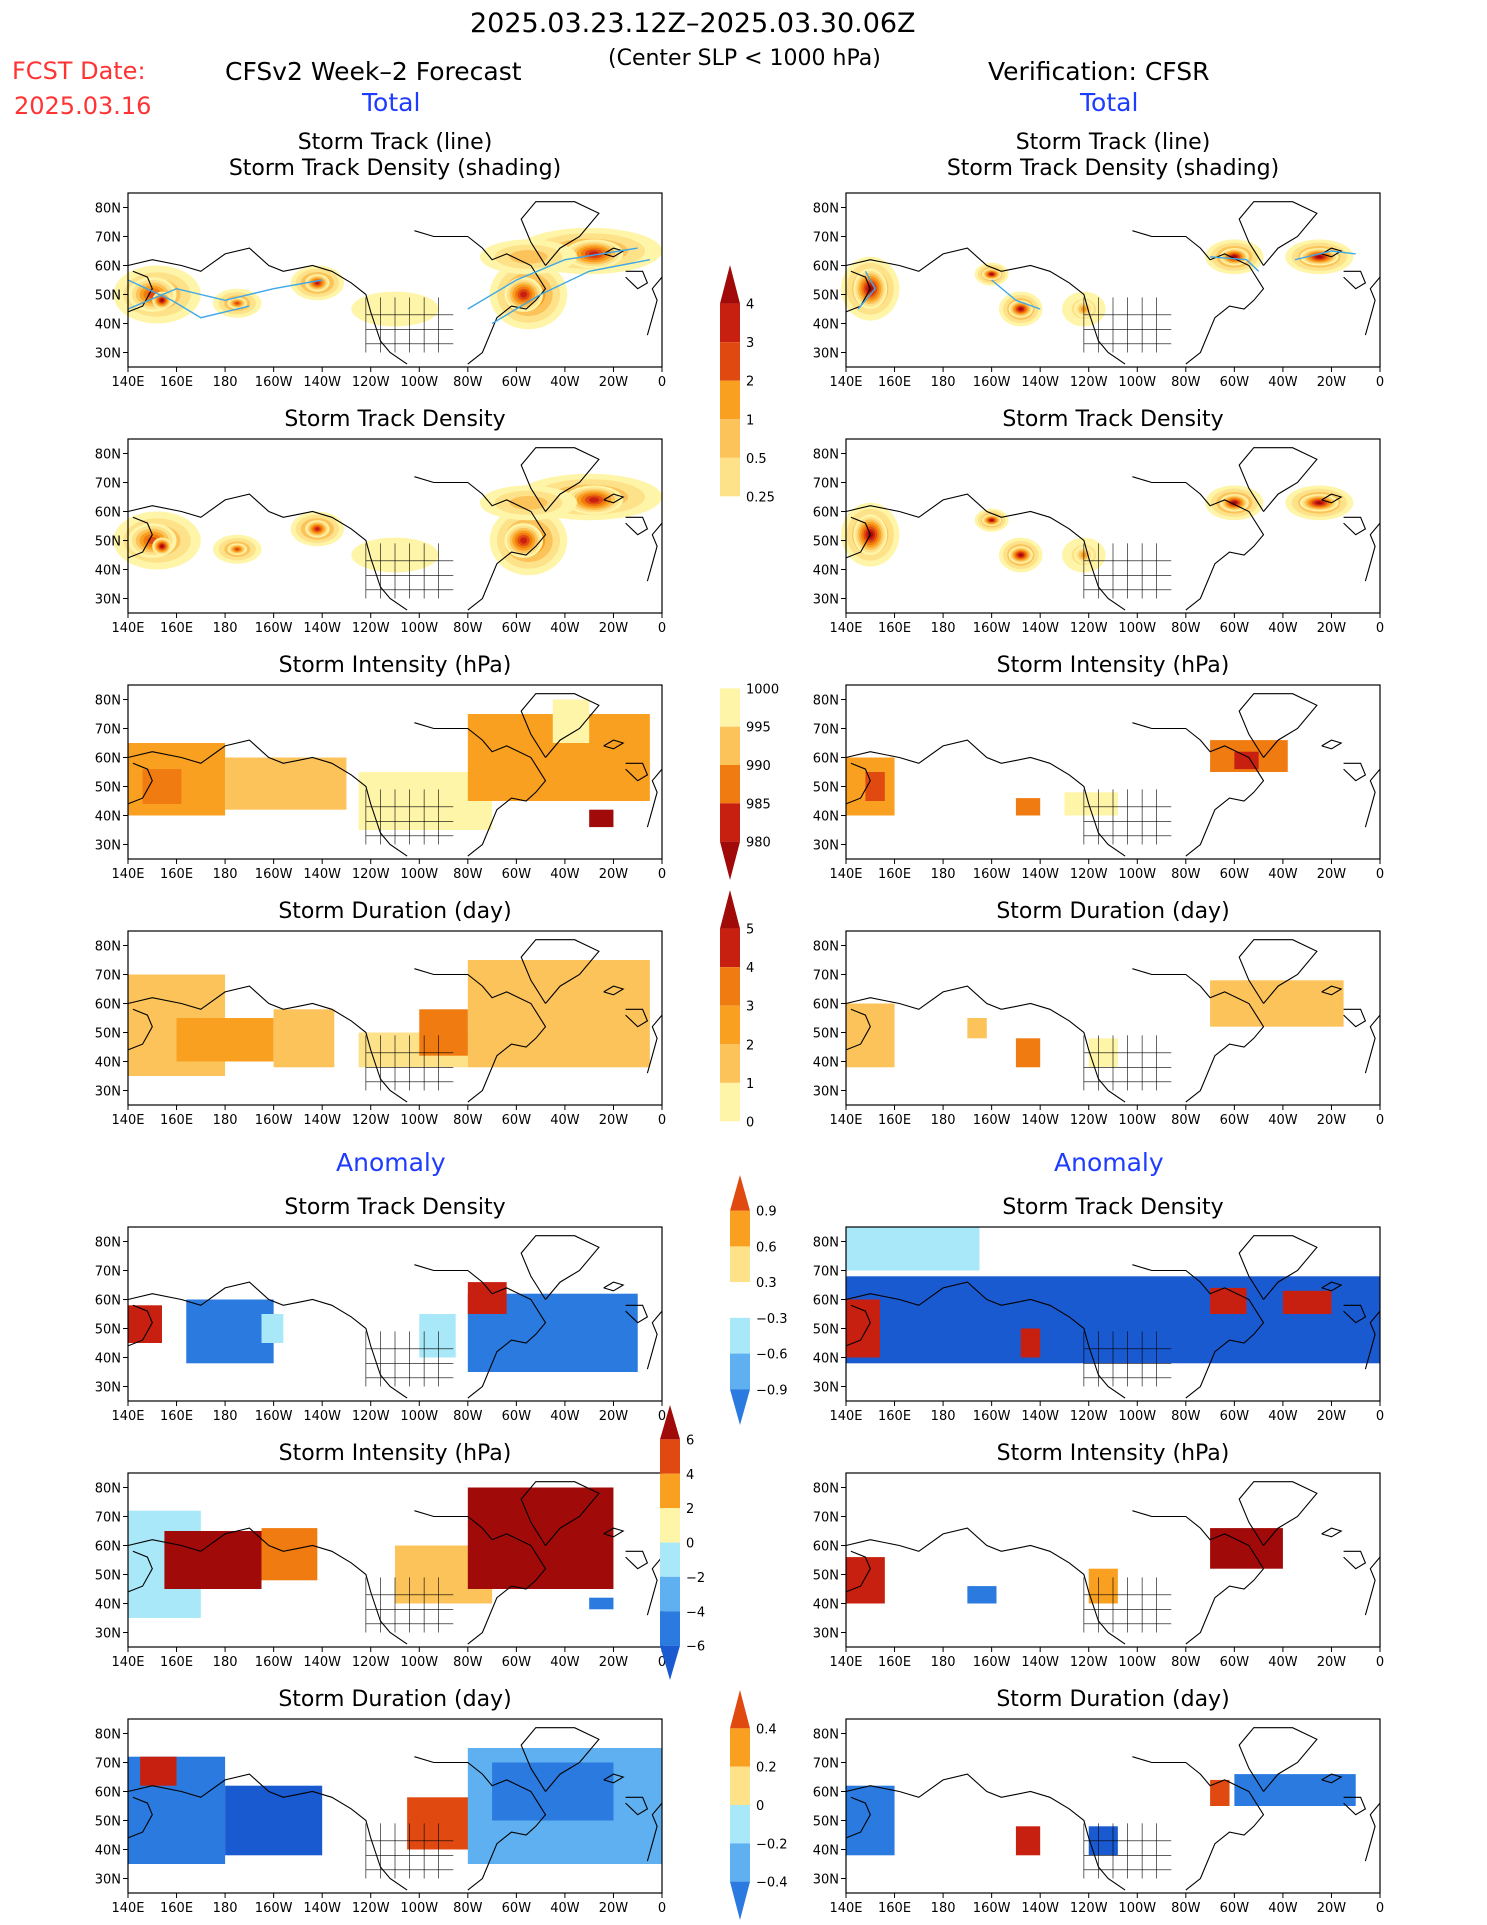 This screenshot has width=1487, height=1925. Describe the element at coordinates (772, 1844) in the screenshot. I see `colorbar-label: −0.2` at that location.